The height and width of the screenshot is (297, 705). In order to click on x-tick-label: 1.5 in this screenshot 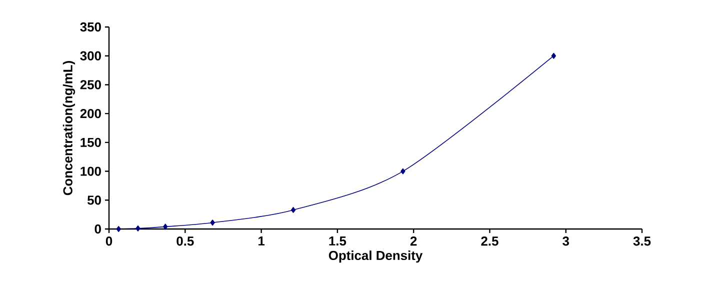, I will do `click(337, 241)`.